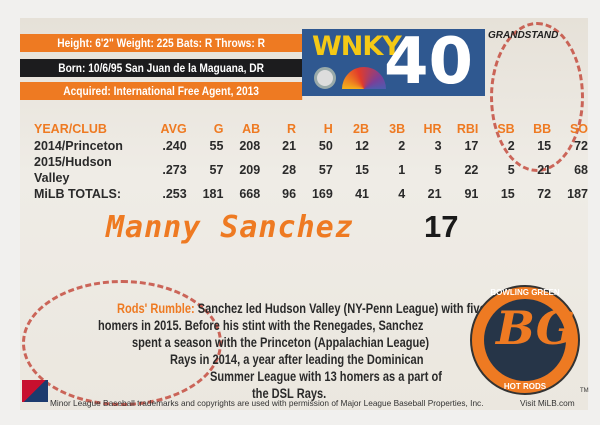  What do you see at coordinates (289, 170) in the screenshot?
I see `stats-cell: 28` at bounding box center [289, 170].